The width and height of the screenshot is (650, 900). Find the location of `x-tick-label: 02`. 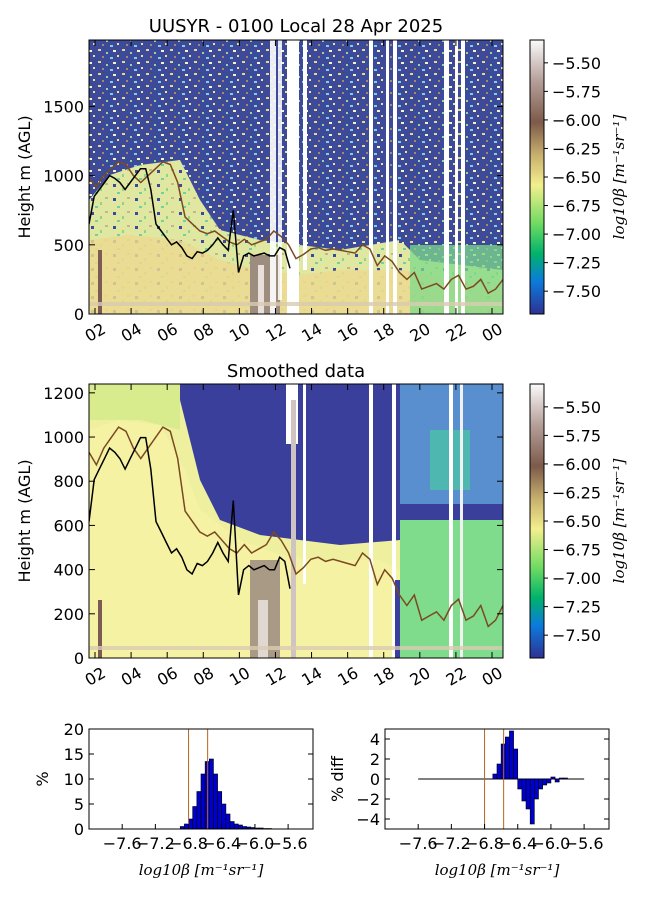

x-tick-label: 02 is located at coordinates (95, 332).